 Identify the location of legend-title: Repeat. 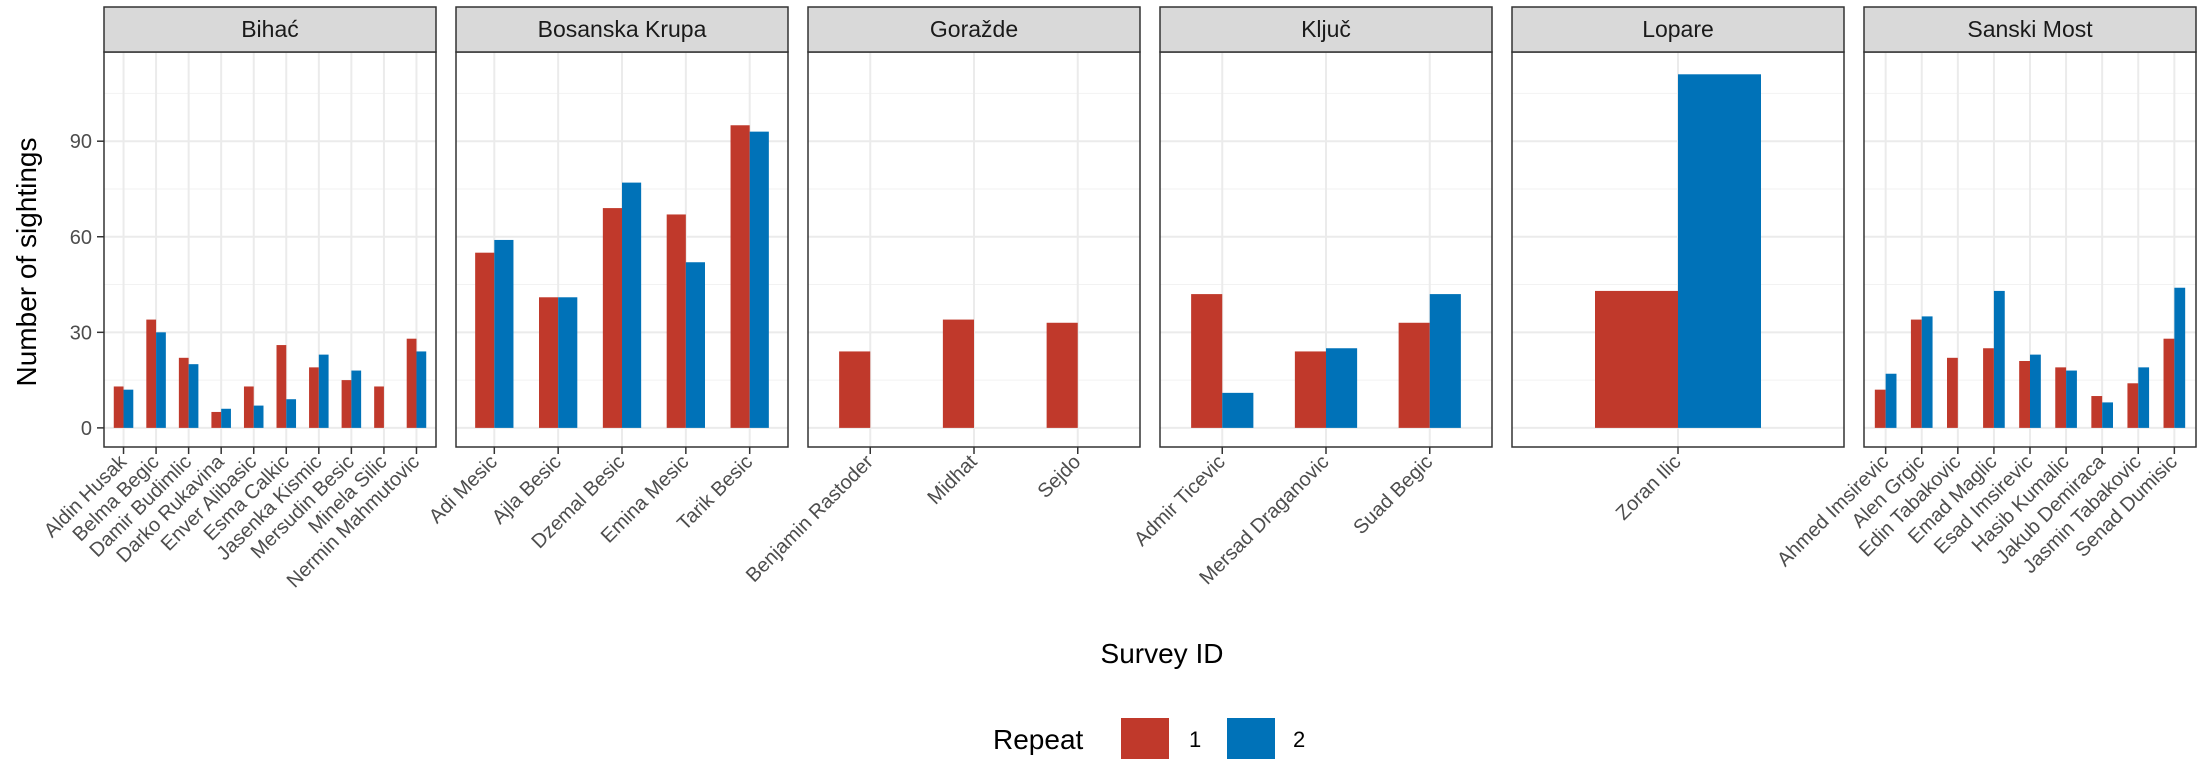
(1038, 739).